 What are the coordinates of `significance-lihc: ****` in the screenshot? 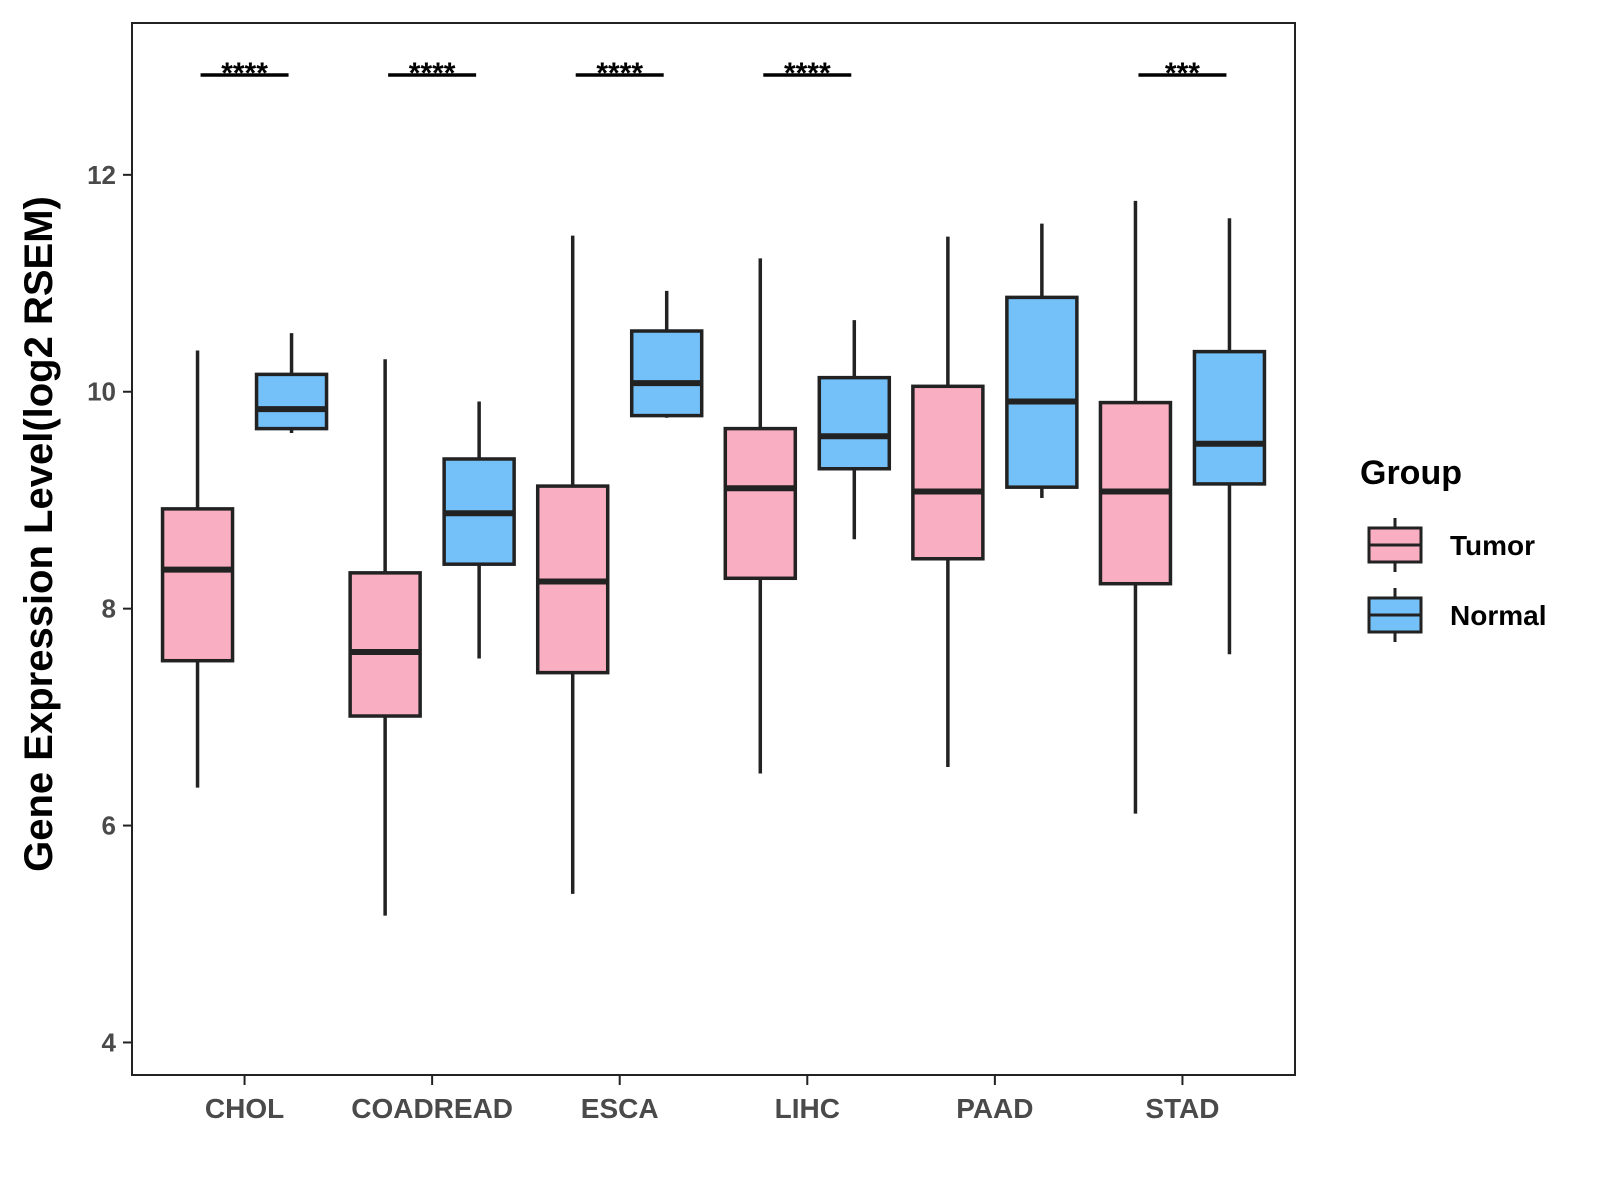 It's located at (807, 73).